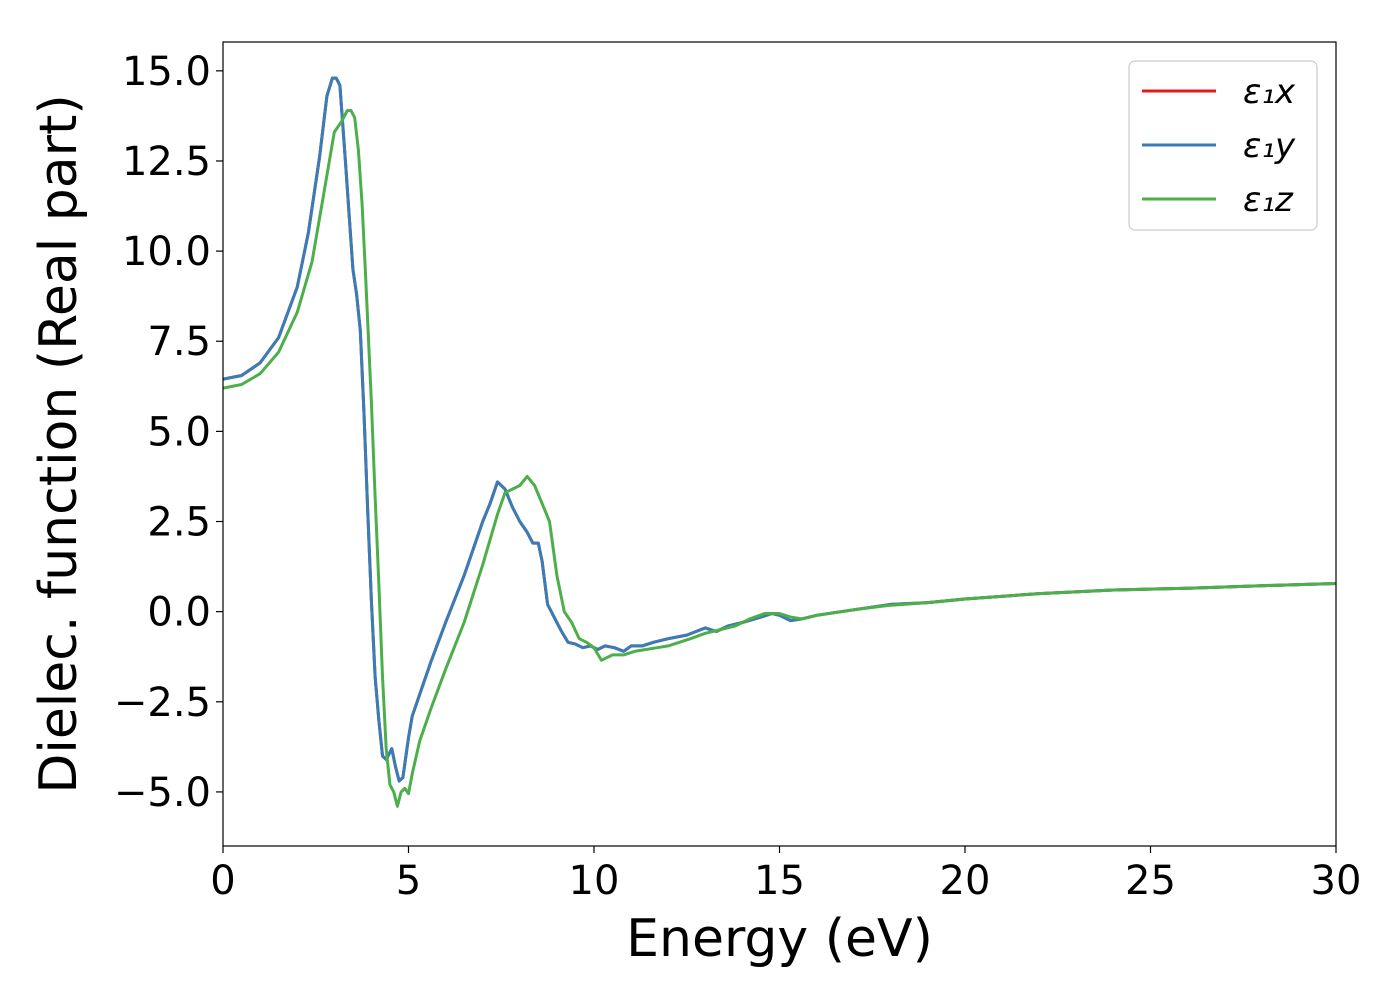 Image resolution: width=1400 pixels, height=1000 pixels. I want to click on y-tick-label: −2.5, so click(162, 703).